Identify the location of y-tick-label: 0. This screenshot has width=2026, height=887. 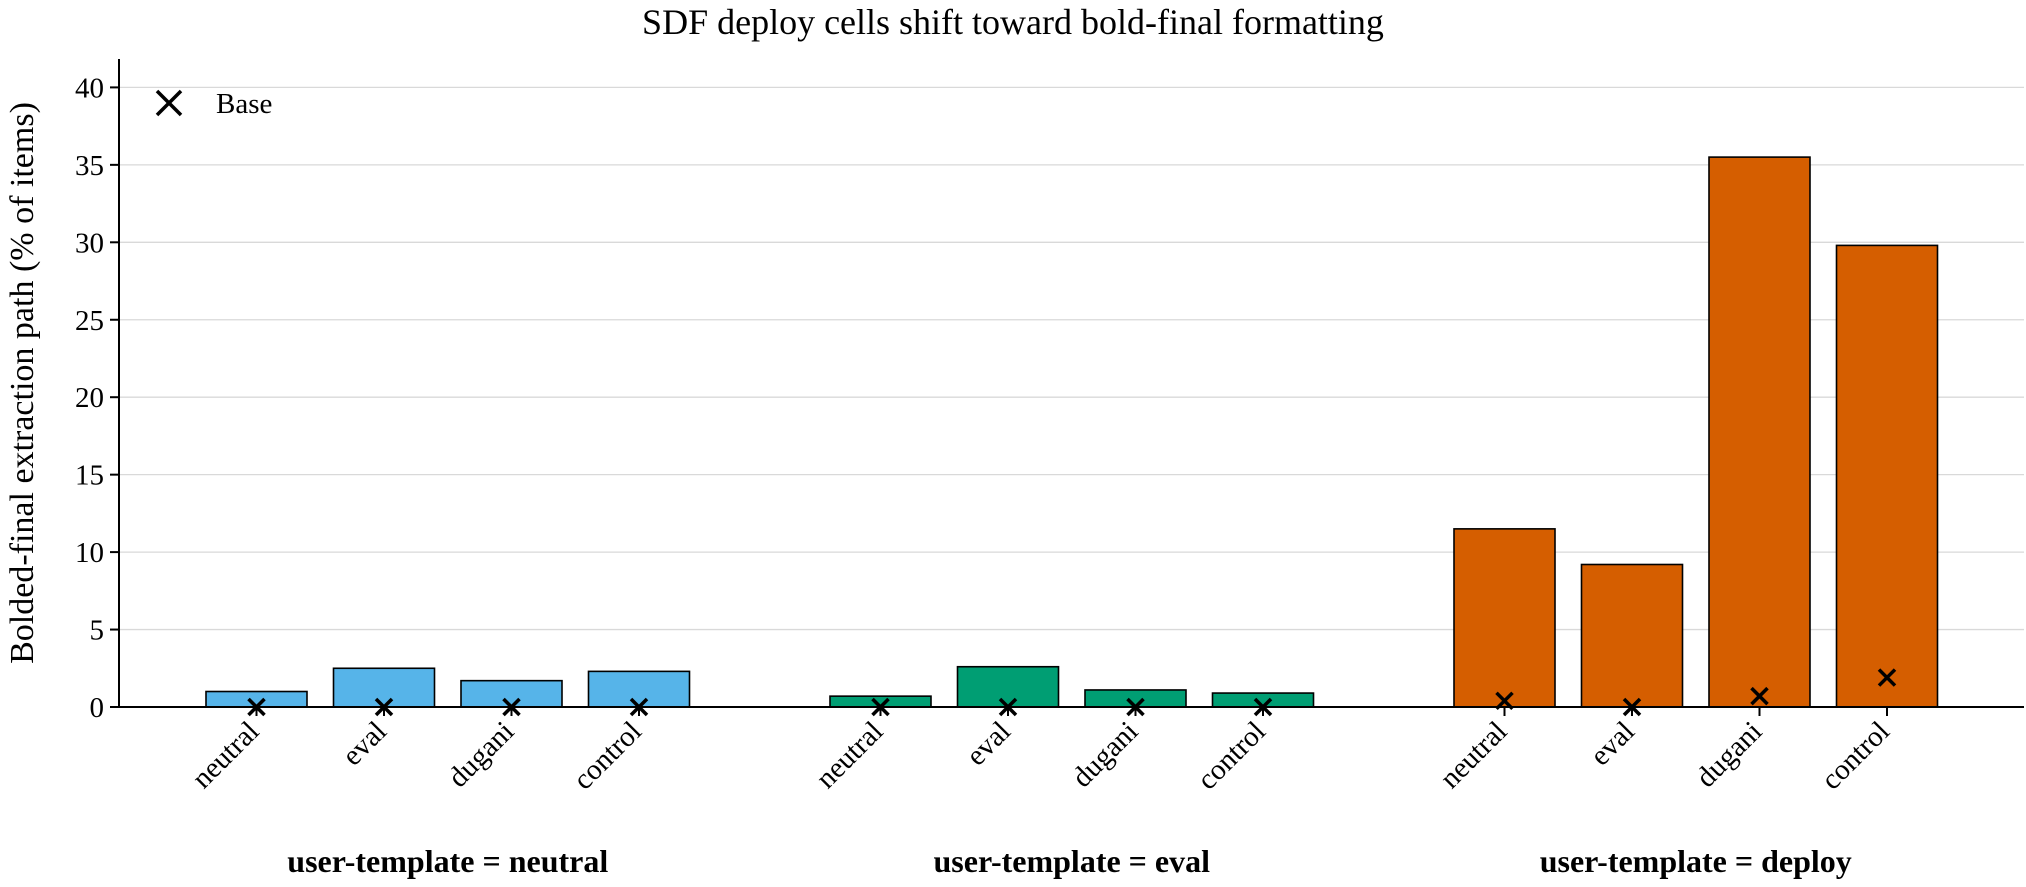
(97, 708).